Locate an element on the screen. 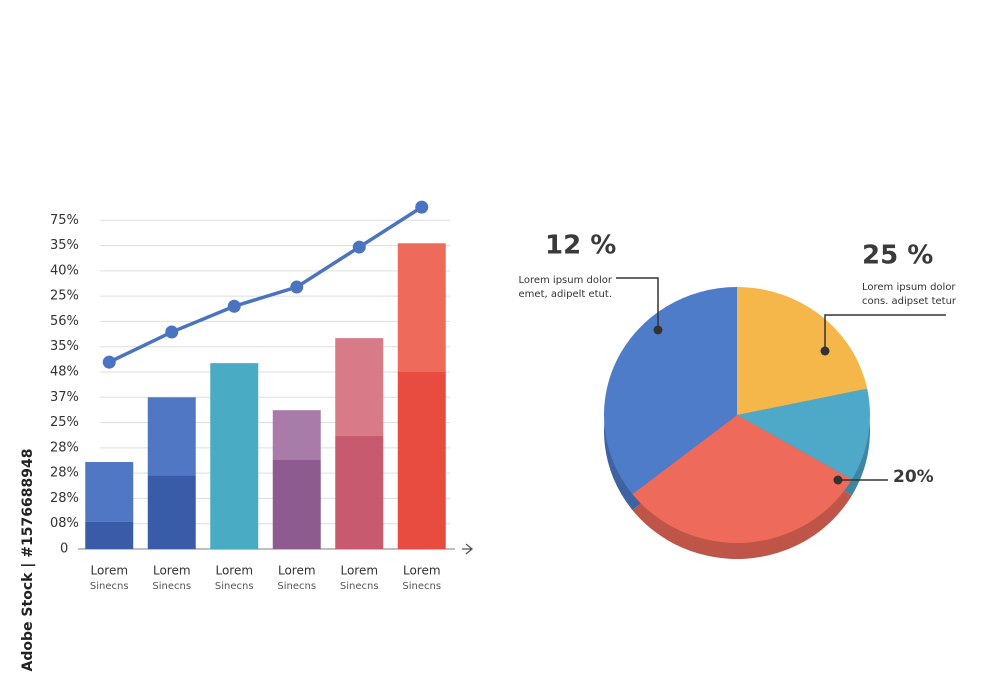 The image size is (1000, 700). y-tick-label: 40% is located at coordinates (64, 270).